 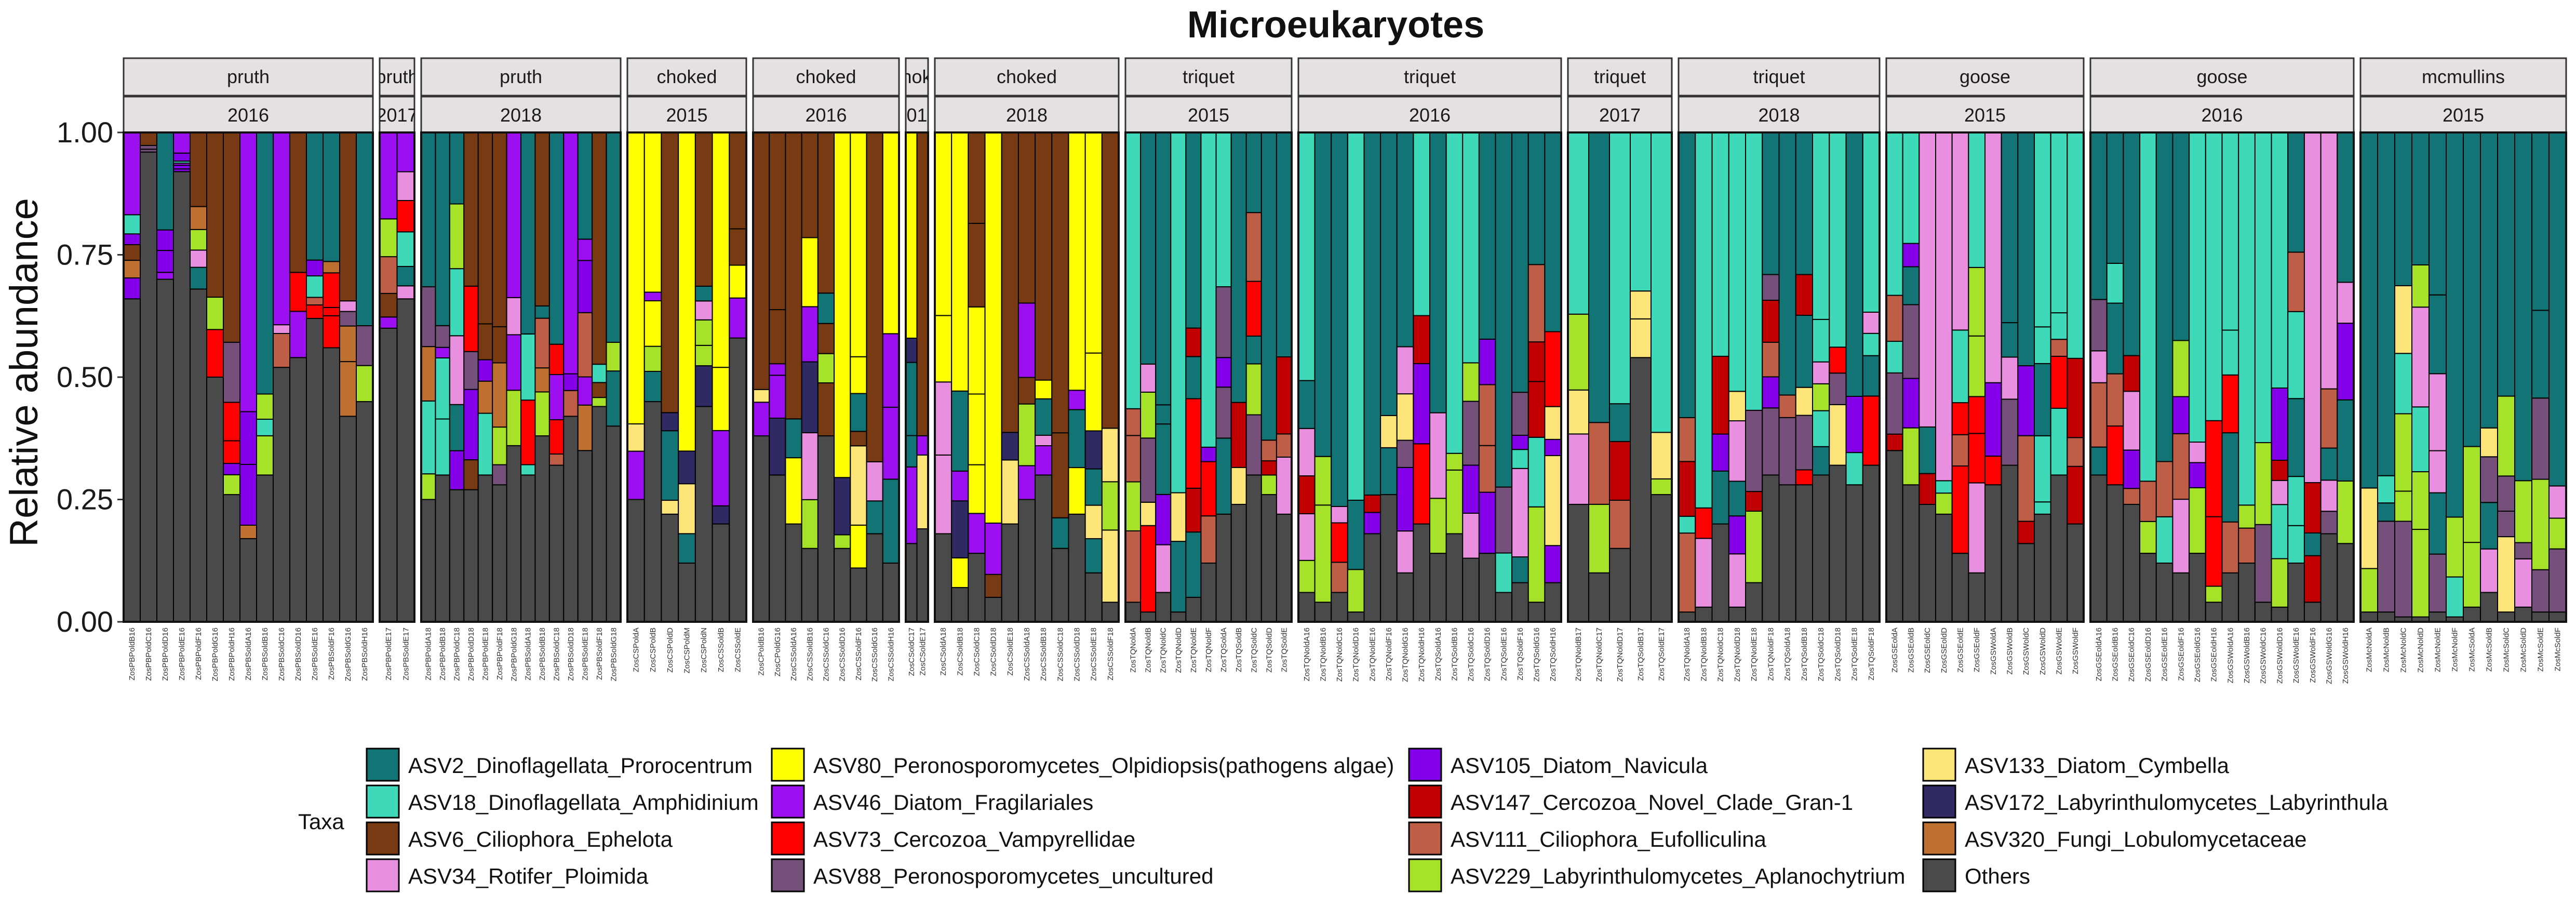 I want to click on bar-ZosTQSoldE16, so click(x=1504, y=377).